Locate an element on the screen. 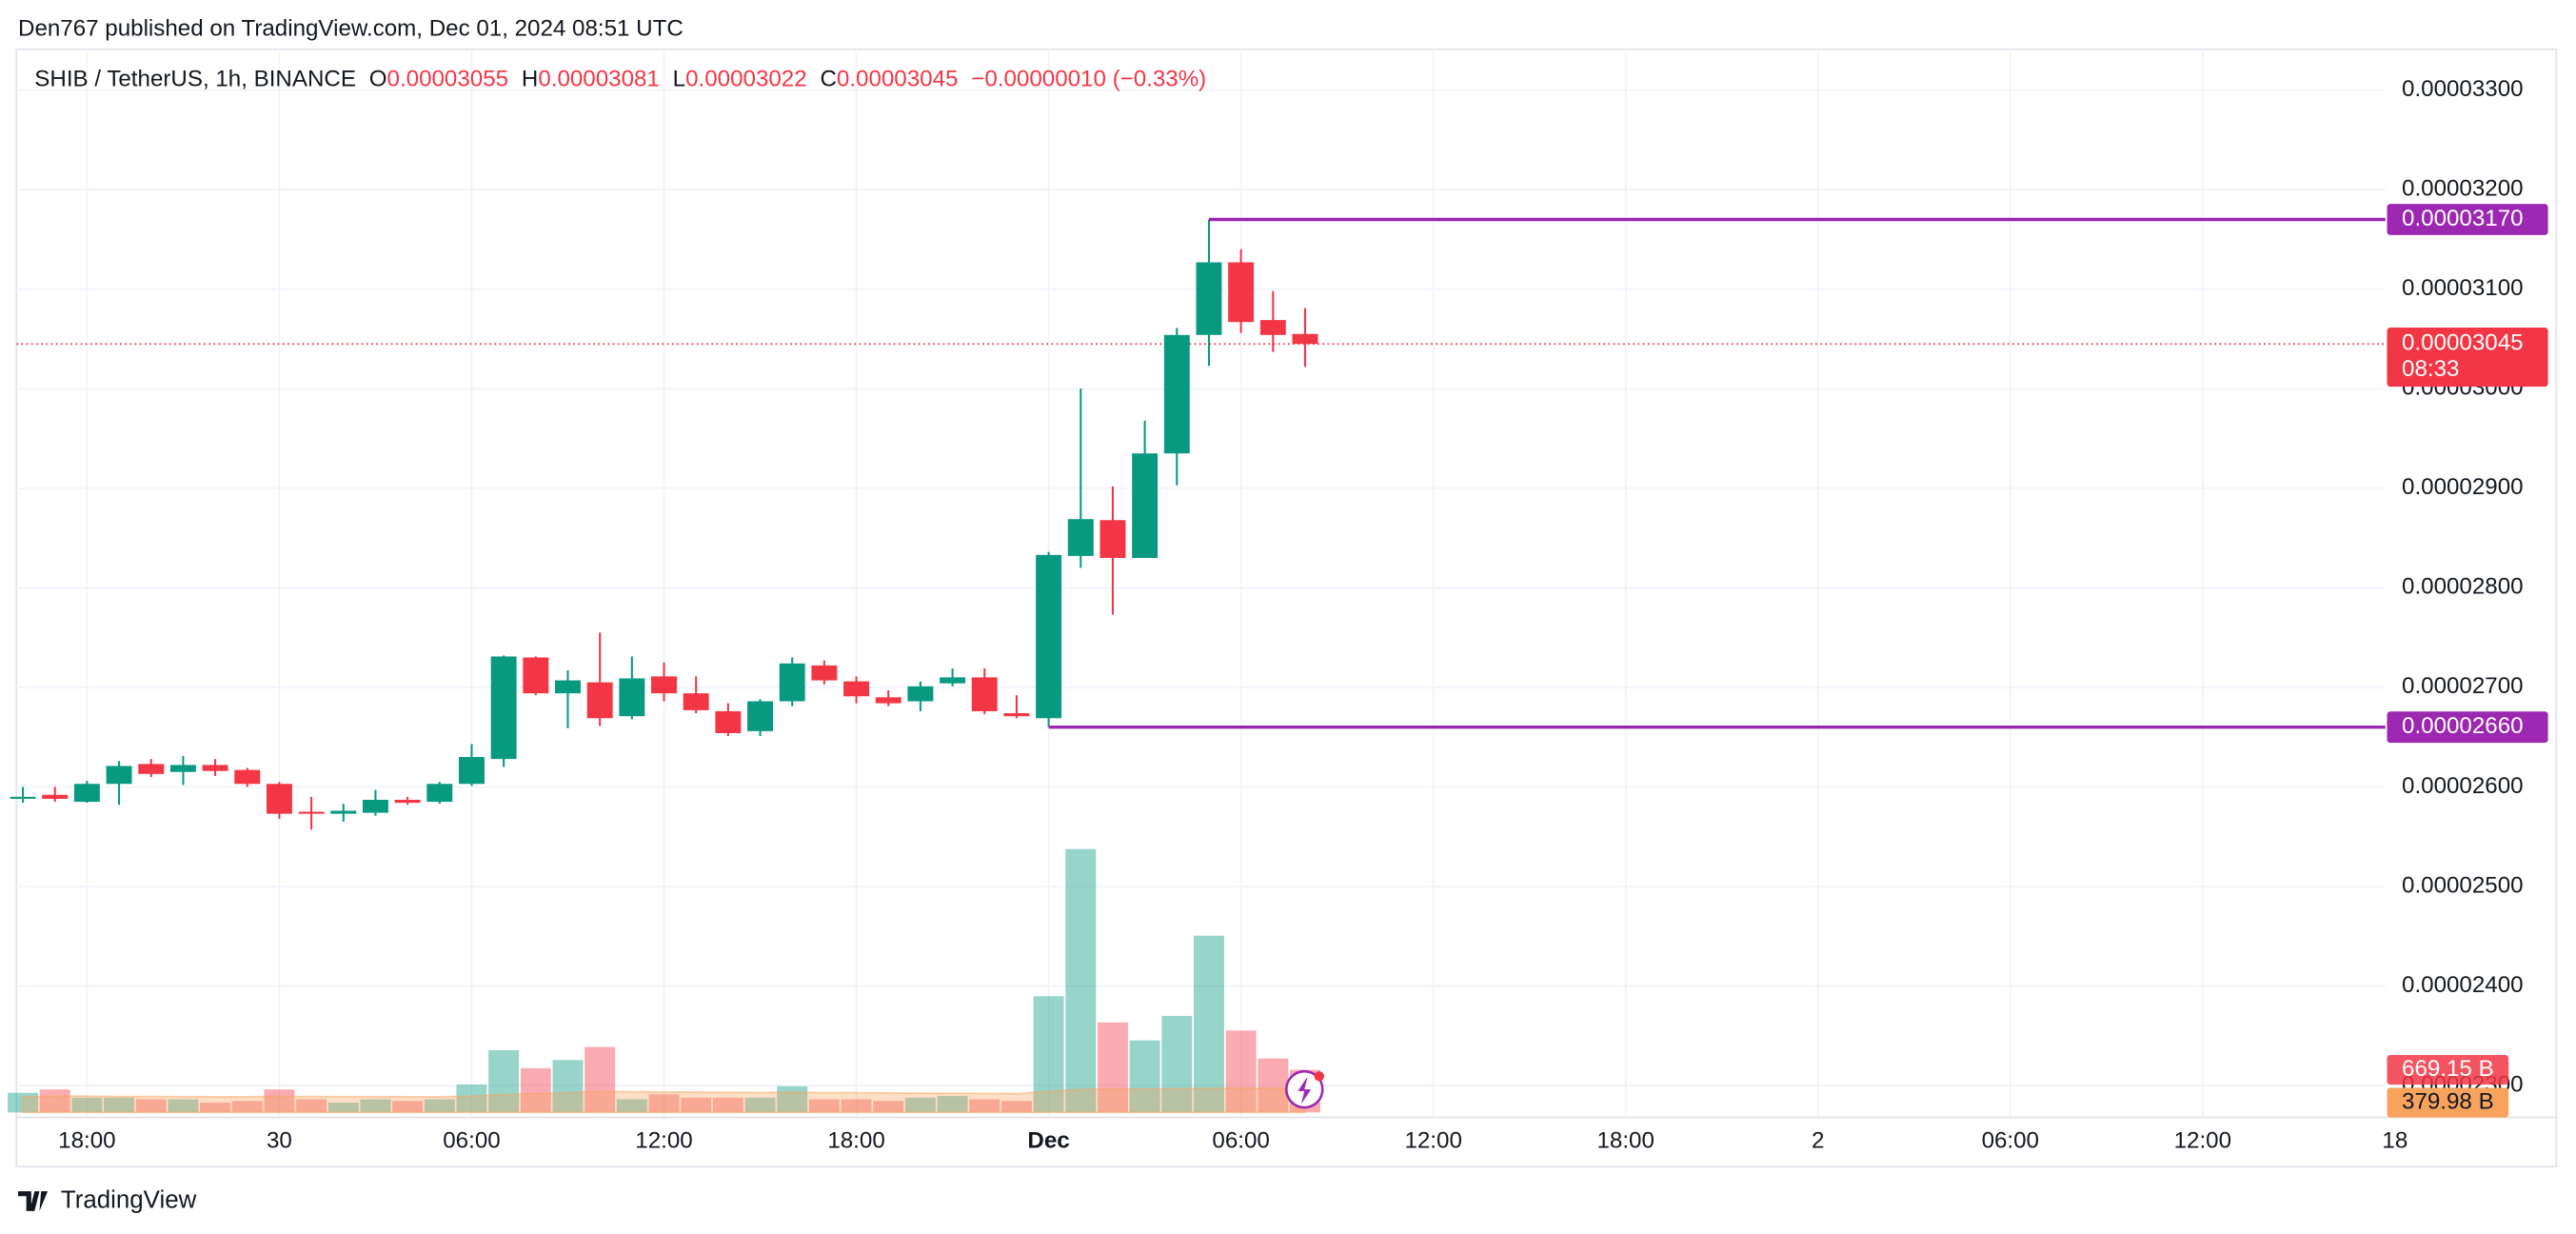  change: −0.00000010 (−0.33%) is located at coordinates (1088, 79).